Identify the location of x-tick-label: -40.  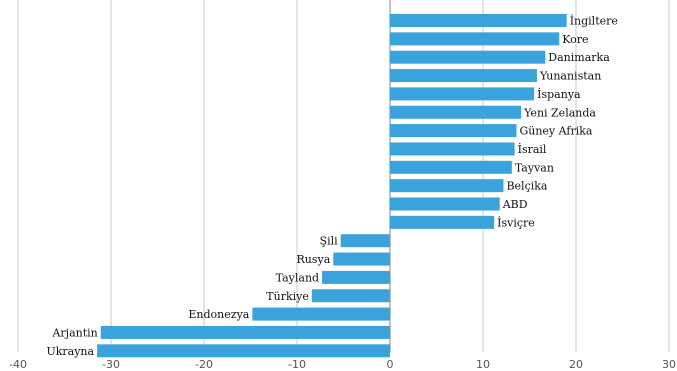
(18, 364).